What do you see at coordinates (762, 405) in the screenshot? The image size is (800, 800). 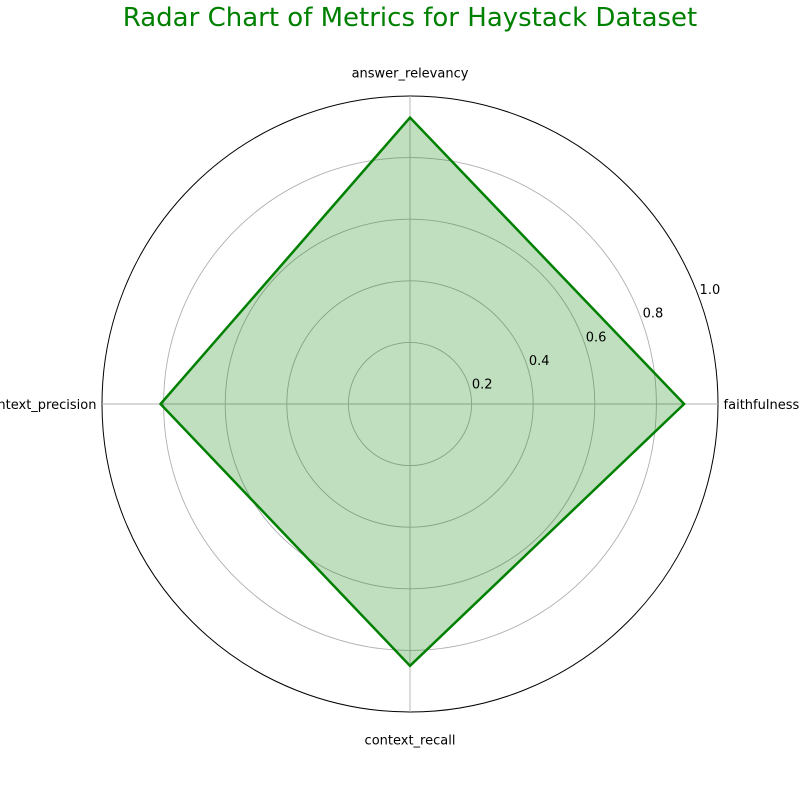 I see `category-label: faithfulness` at bounding box center [762, 405].